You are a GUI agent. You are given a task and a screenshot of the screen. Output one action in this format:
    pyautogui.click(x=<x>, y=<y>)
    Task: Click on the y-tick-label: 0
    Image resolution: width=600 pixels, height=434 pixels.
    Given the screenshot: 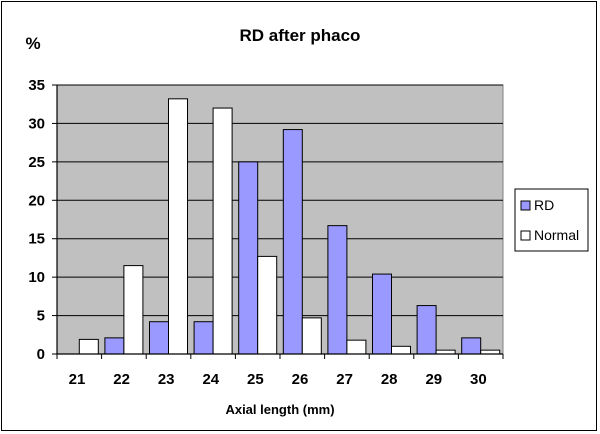 What is the action you would take?
    pyautogui.click(x=41, y=354)
    